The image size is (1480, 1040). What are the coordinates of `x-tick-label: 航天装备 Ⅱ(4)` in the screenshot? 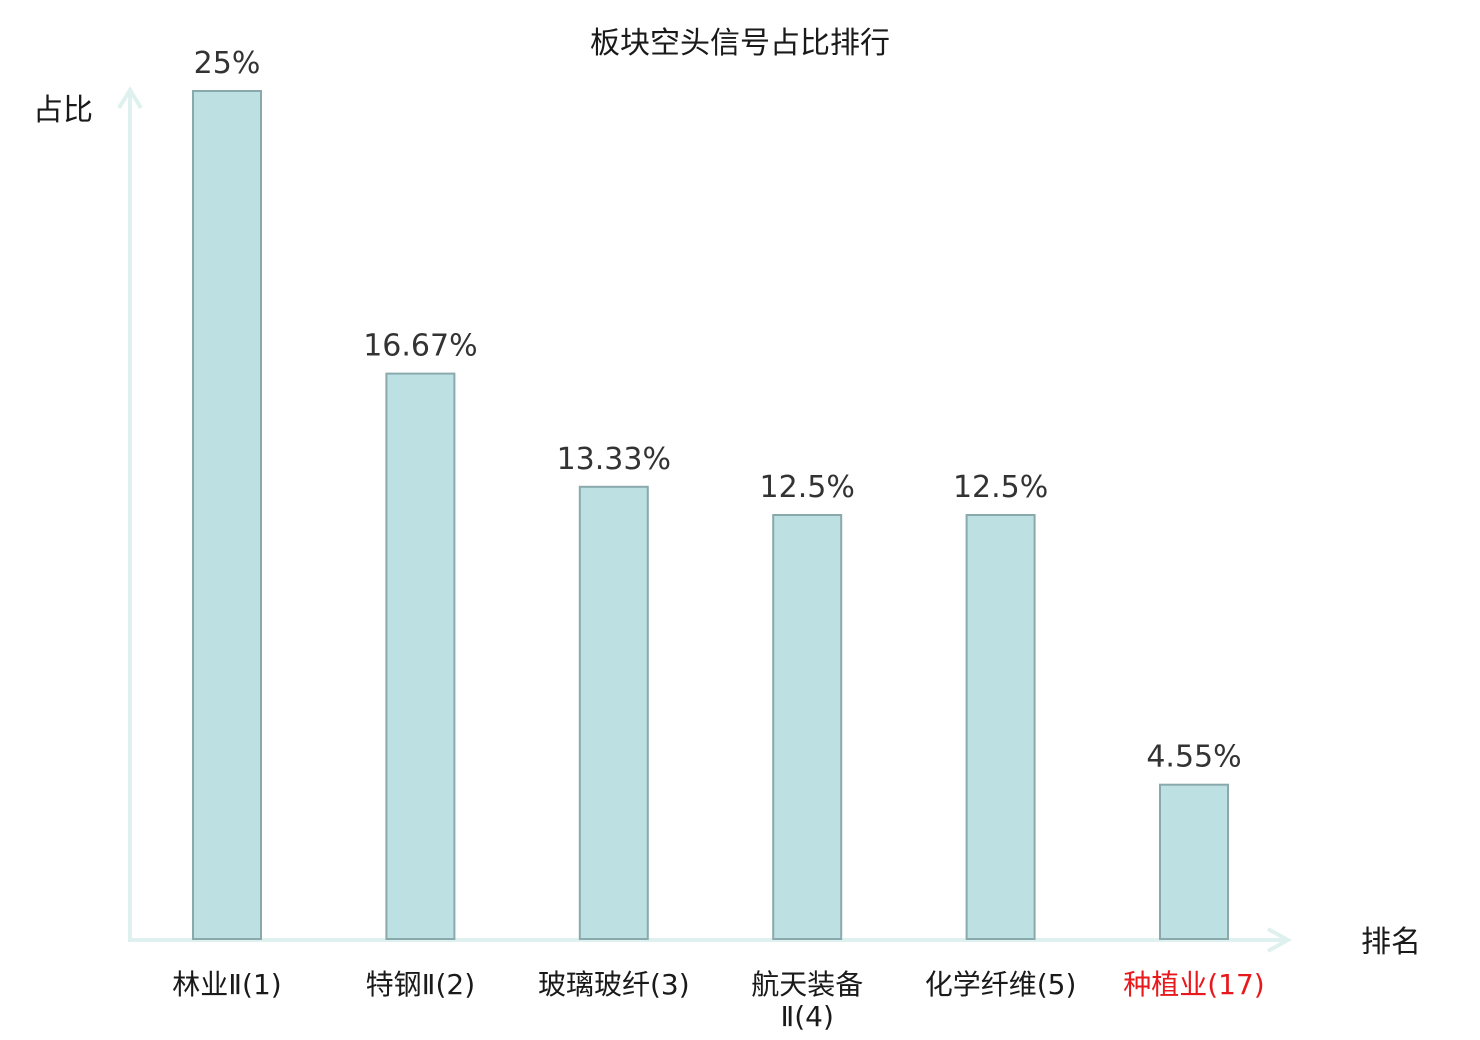 It's located at (807, 1000).